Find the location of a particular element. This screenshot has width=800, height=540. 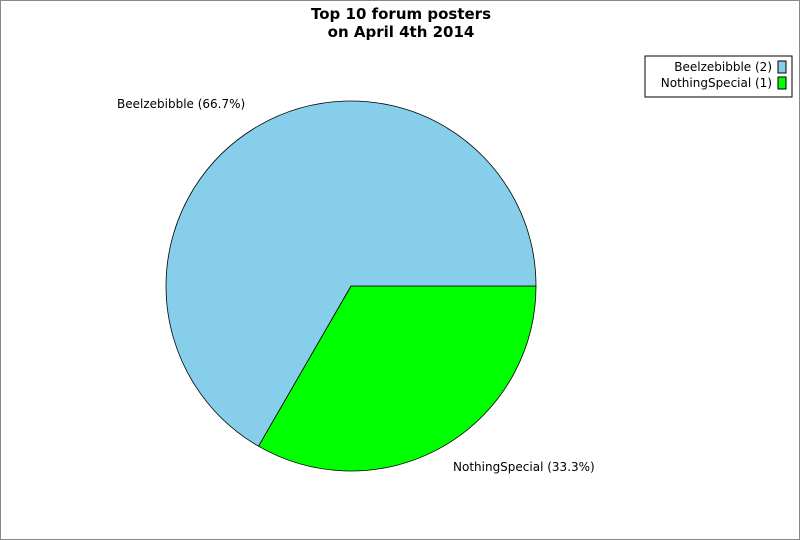

slice-label-beelzebibble: Beelzebibble (66.7%) is located at coordinates (181, 104).